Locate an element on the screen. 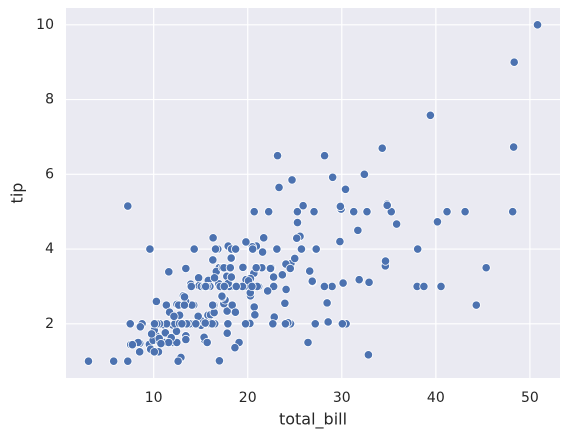 The height and width of the screenshot is (441, 572). y-tick-label: 4 is located at coordinates (49, 249).